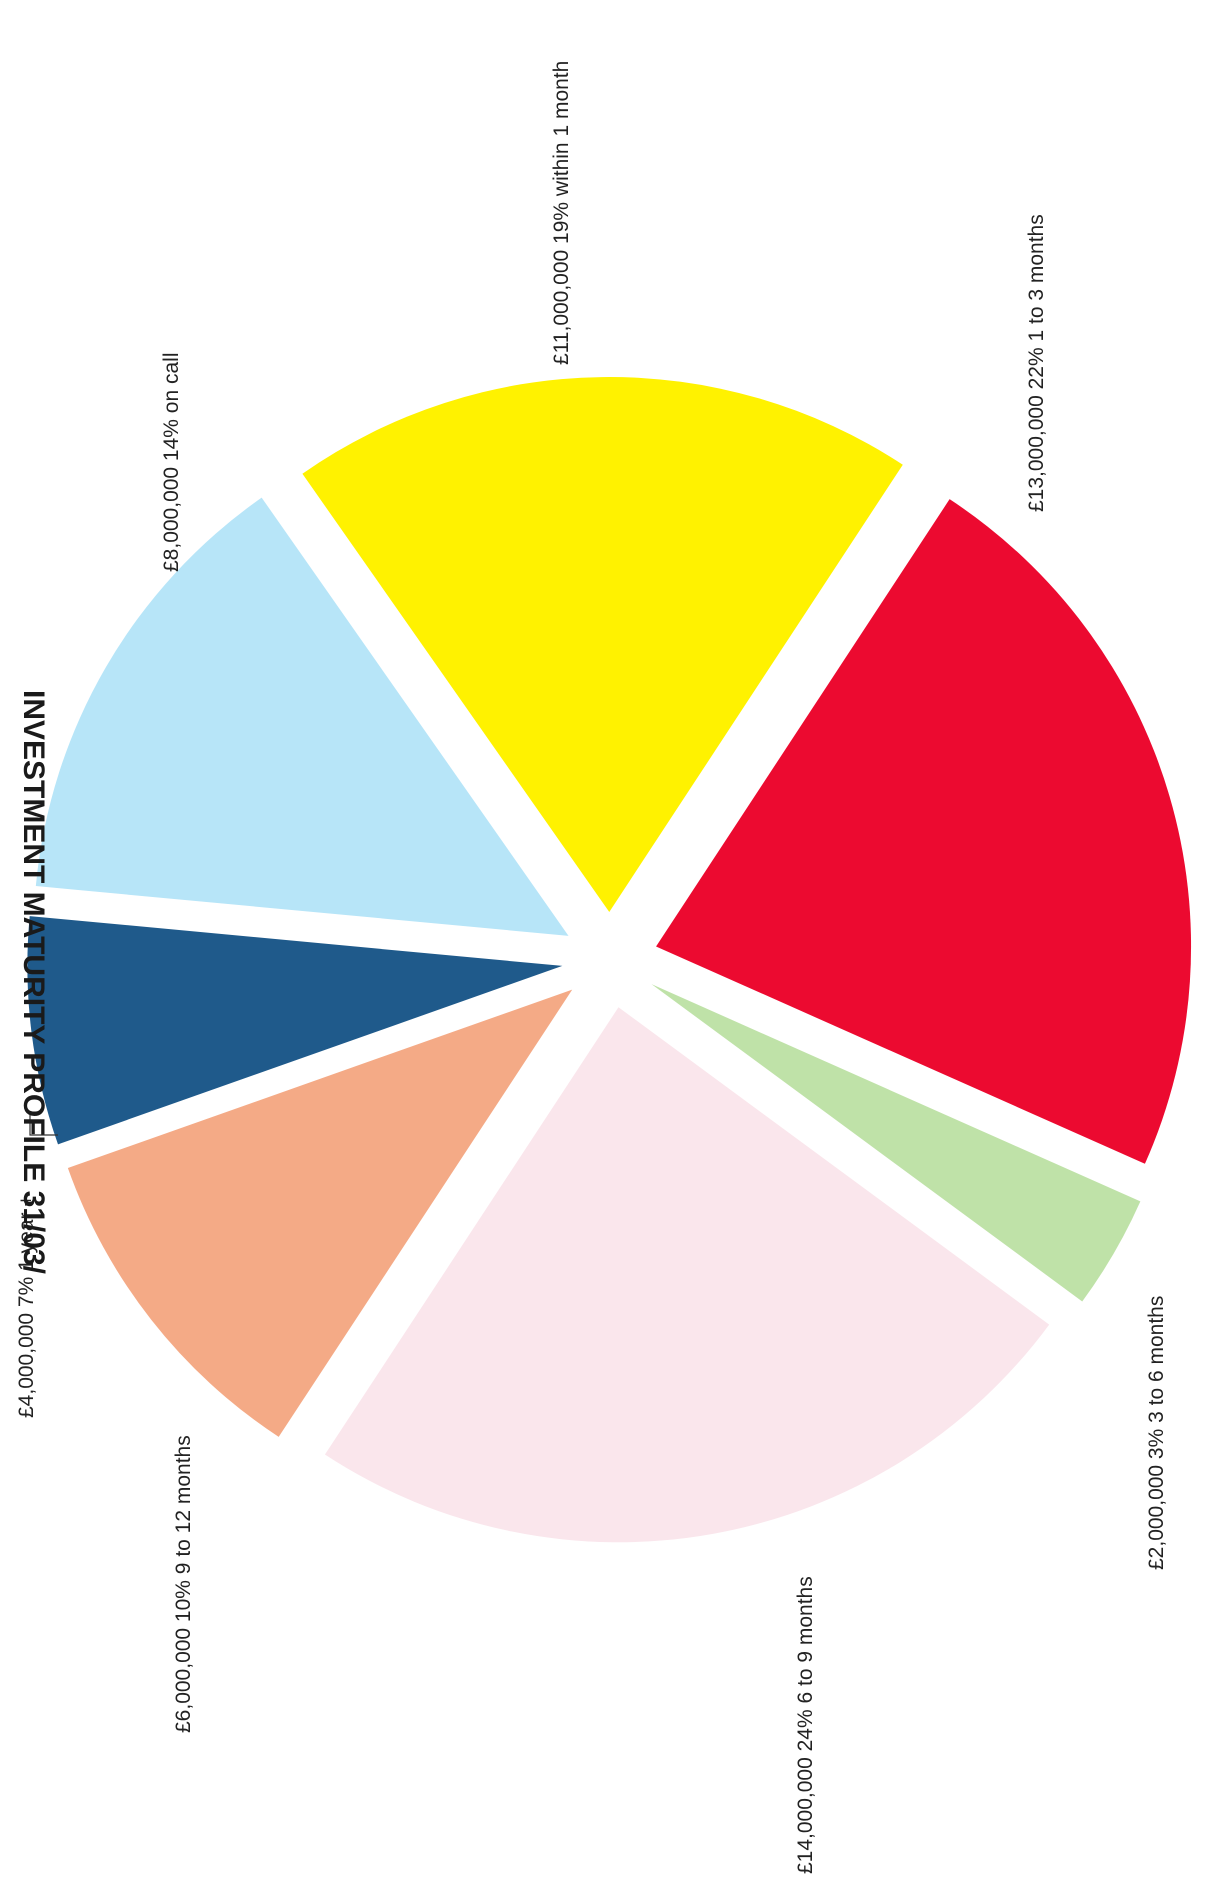 The height and width of the screenshot is (1879, 1205). Describe the element at coordinates (1156, 1433) in the screenshot. I see `slice-label-3-to-6-months: £2,000,000 3% 3 to 6 months` at that location.